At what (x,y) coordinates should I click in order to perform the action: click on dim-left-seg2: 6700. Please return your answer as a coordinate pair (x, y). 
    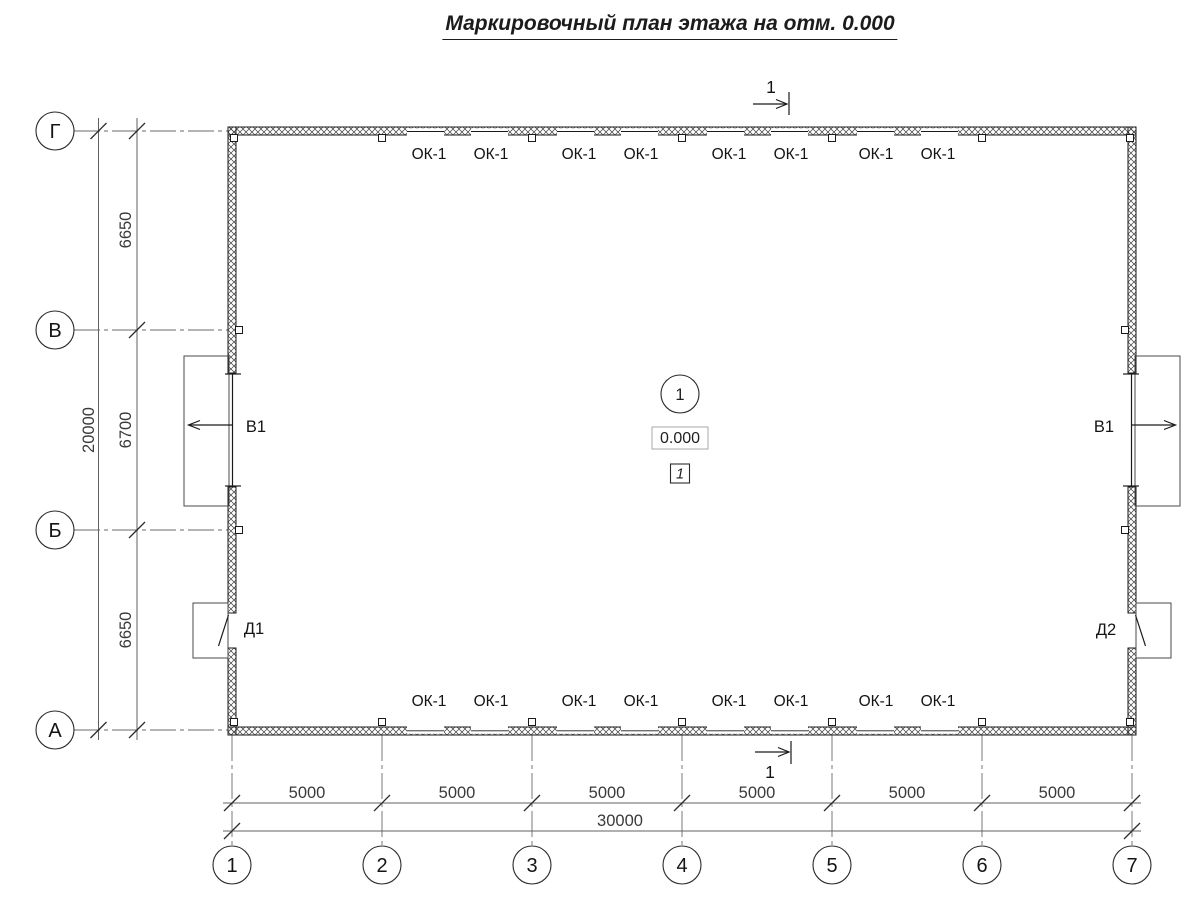
    Looking at the image, I should click on (126, 430).